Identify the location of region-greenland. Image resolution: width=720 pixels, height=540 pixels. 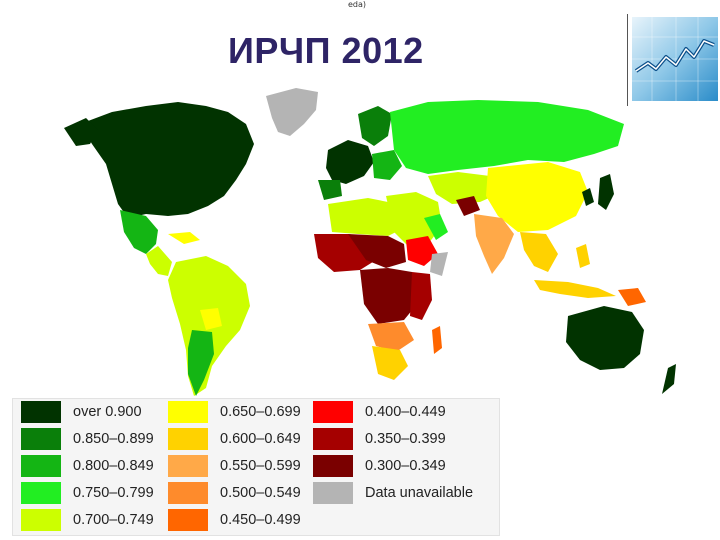
(292, 112).